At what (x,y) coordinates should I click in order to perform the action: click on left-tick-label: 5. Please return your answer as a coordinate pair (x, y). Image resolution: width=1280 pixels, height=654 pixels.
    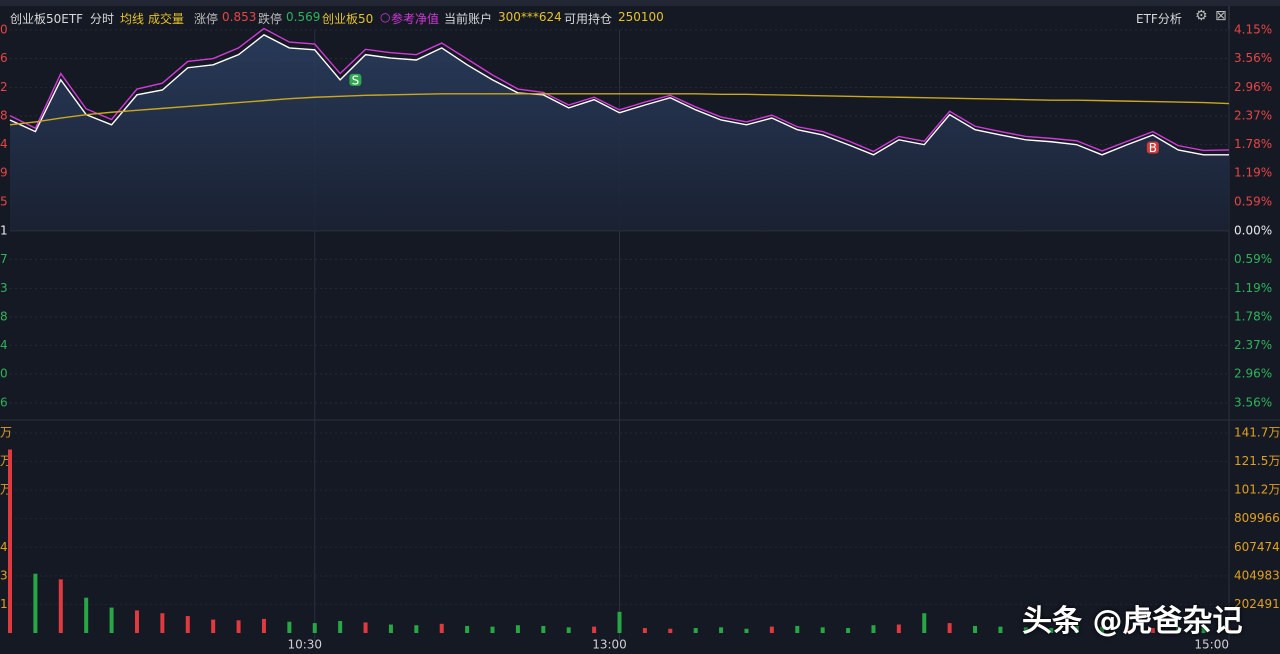
    Looking at the image, I should click on (4, 202).